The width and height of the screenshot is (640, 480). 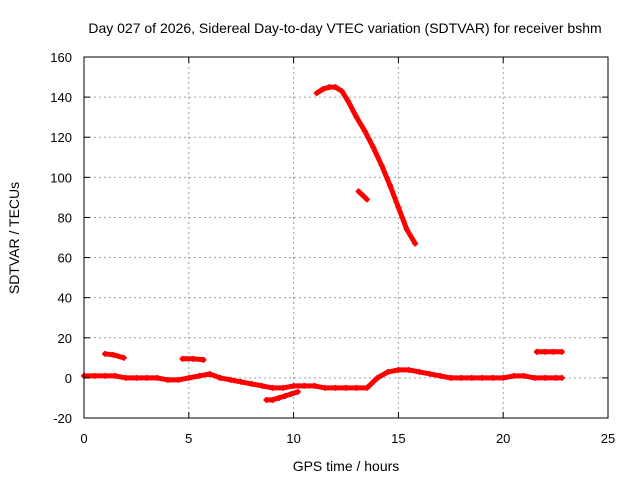 What do you see at coordinates (14, 238) in the screenshot?
I see `y-axis-label: SDTVAR / TECUs` at bounding box center [14, 238].